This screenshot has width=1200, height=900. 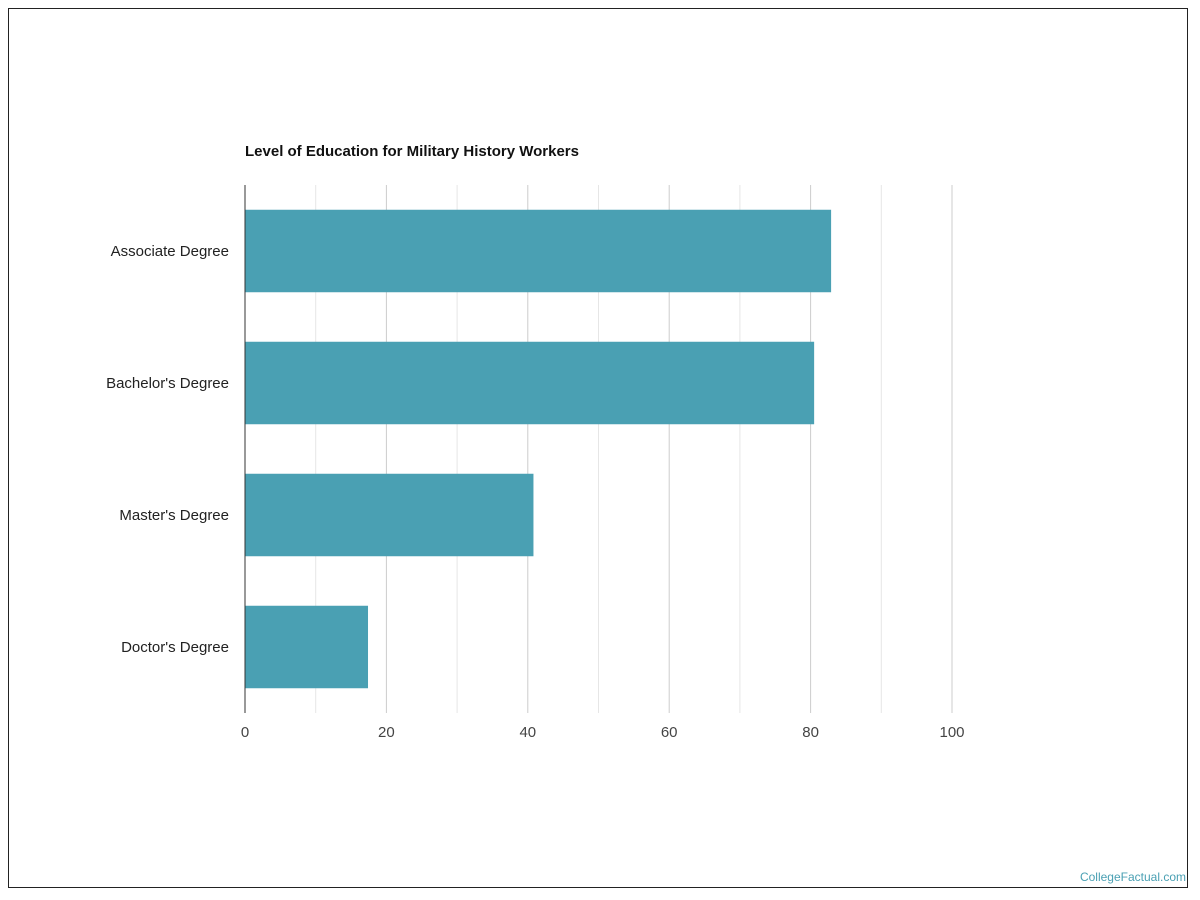 What do you see at coordinates (170, 251) in the screenshot?
I see `category-label: Associate Degree` at bounding box center [170, 251].